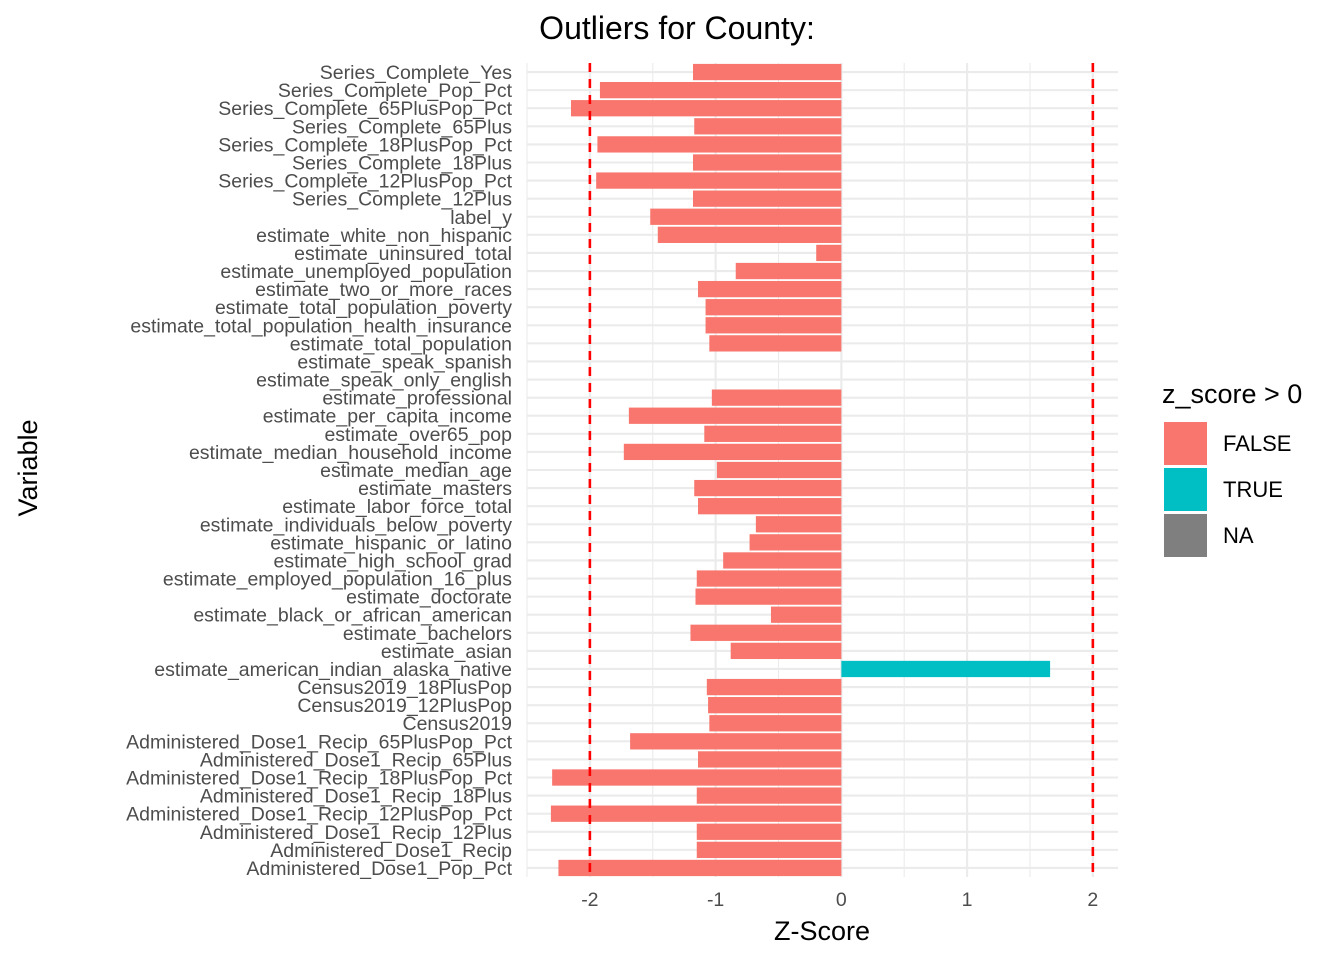 The image size is (1344, 960). What do you see at coordinates (319, 742) in the screenshot?
I see `y-tick-label: Administered_Dose1_Recip_65PlusPop_Pct` at bounding box center [319, 742].